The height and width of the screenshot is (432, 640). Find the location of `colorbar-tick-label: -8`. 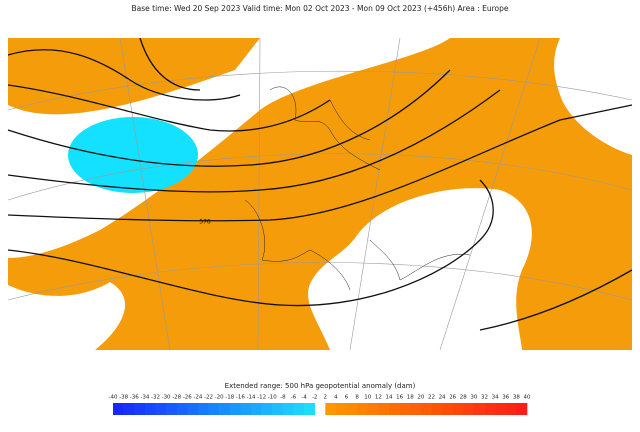

colorbar-tick-label: -8 is located at coordinates (283, 398).